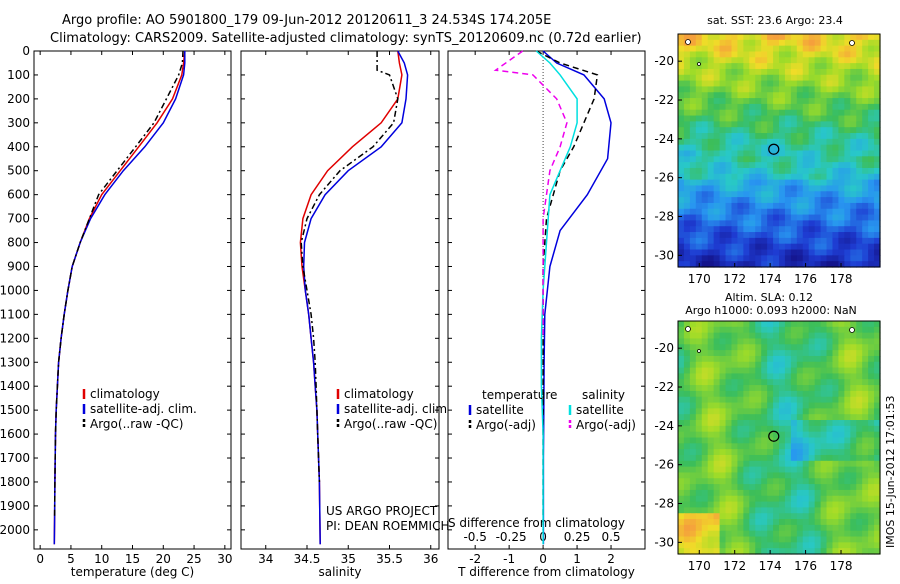  What do you see at coordinates (15, 410) in the screenshot?
I see `depth-tick-label: 1500` at bounding box center [15, 410].